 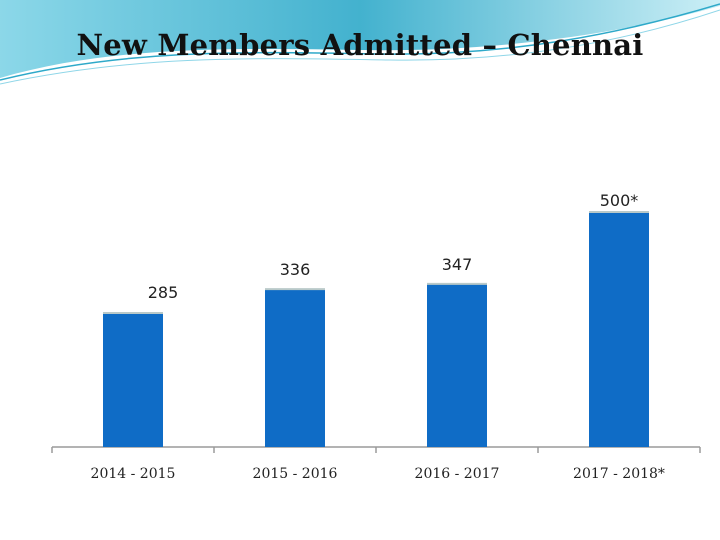 What do you see at coordinates (393, 246) in the screenshot?
I see `data-labels: 285 336 347 500*` at bounding box center [393, 246].